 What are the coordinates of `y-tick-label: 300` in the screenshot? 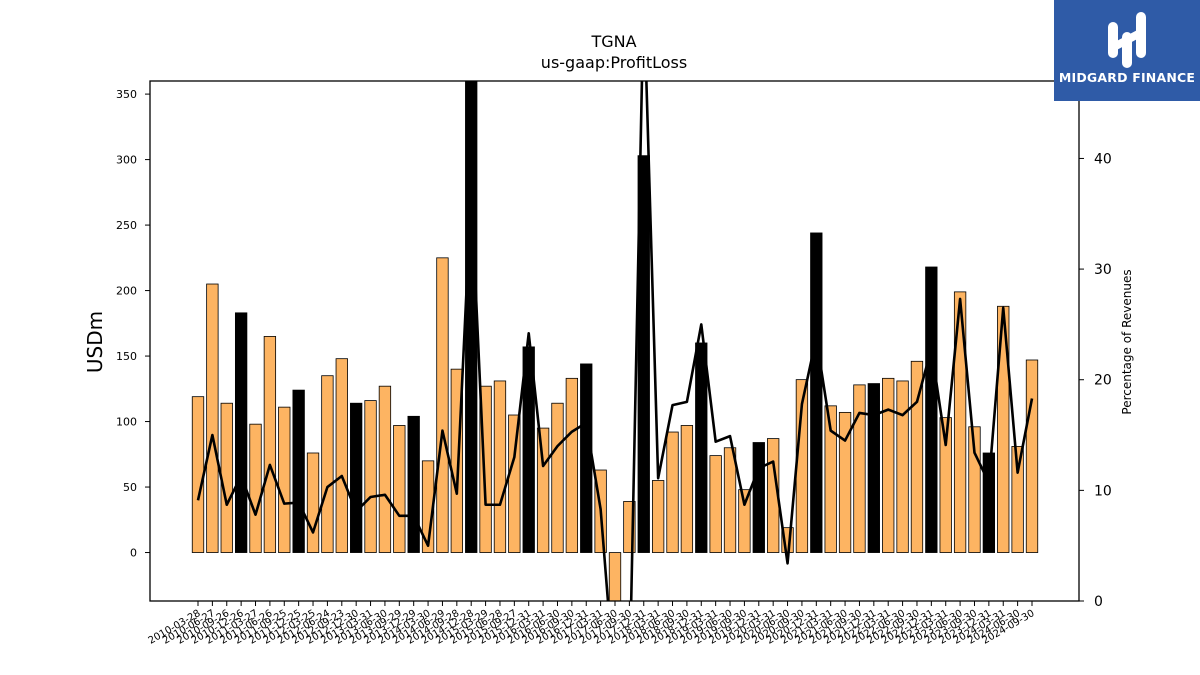 It's located at (126, 160).